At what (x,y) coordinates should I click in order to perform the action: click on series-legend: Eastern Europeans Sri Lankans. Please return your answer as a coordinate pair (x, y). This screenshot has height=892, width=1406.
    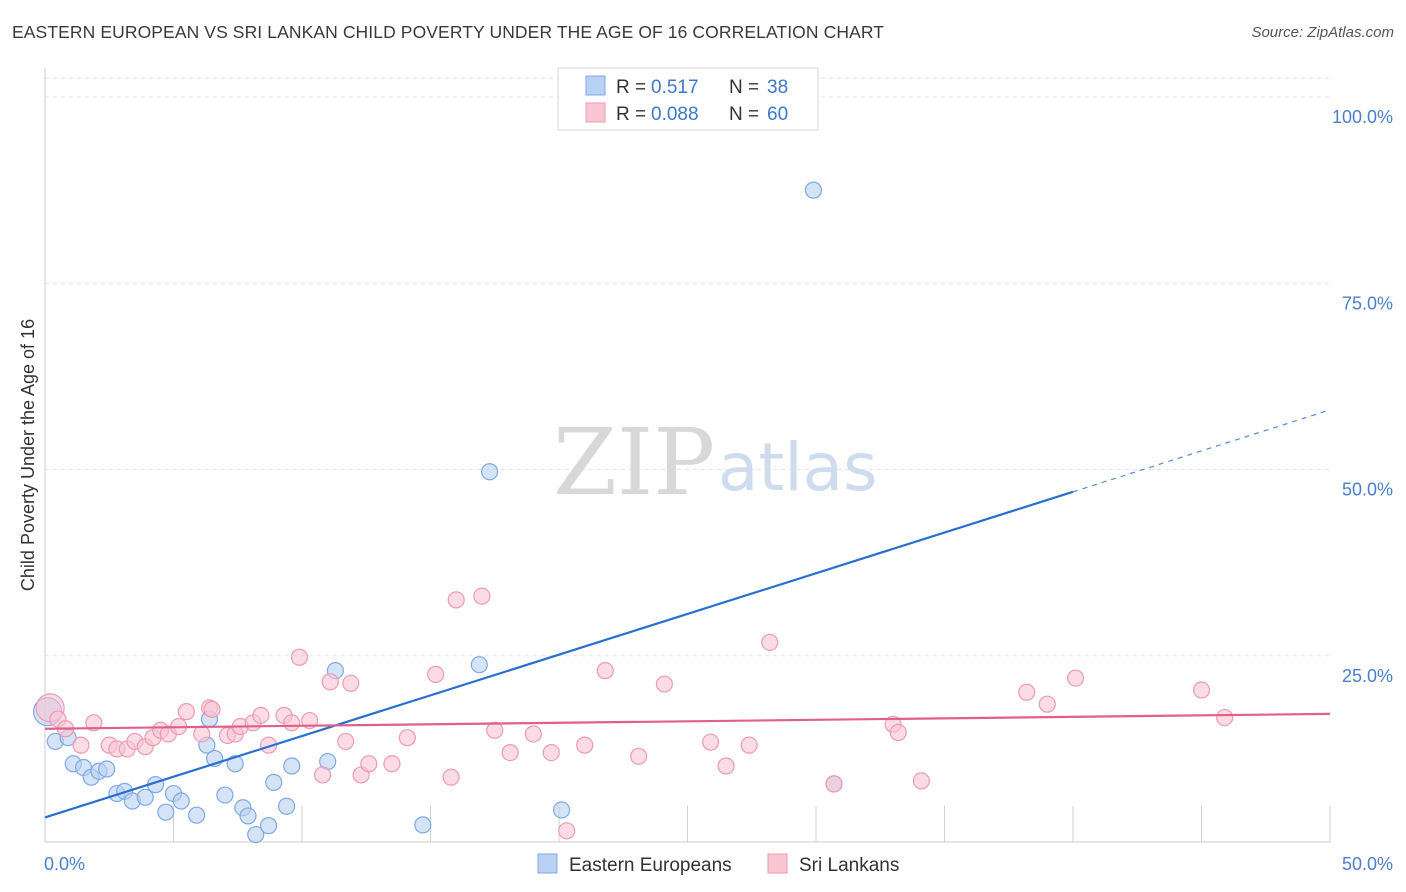
    Looking at the image, I should click on (718, 864).